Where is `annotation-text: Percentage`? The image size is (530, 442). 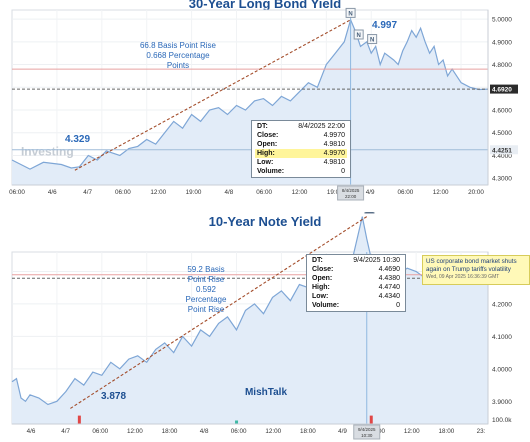 annotation-text: Percentage is located at coordinates (206, 299).